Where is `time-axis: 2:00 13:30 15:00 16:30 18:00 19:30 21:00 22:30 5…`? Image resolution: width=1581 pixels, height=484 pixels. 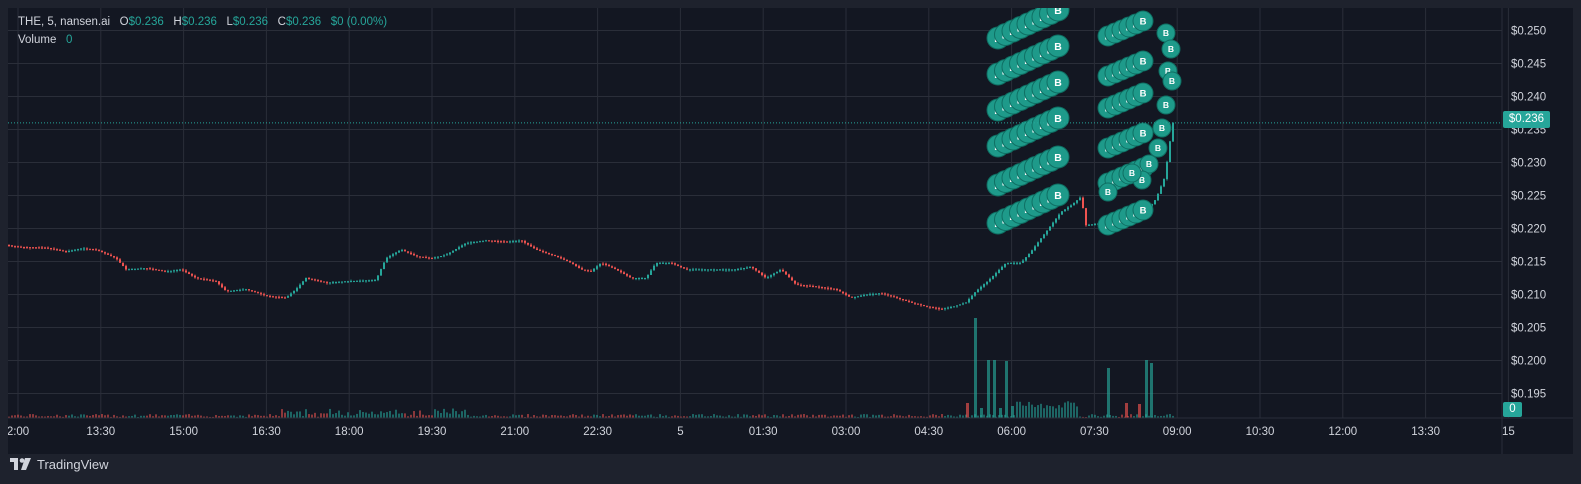 time-axis: 2:00 13:30 15:00 16:30 18:00 19:30 21:00 22:30 5… is located at coordinates (761, 432).